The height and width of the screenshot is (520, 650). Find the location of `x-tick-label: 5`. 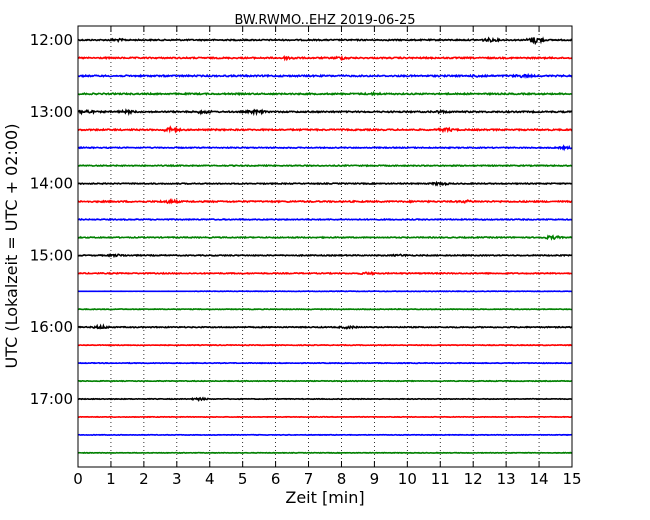

x-tick-label: 5 is located at coordinates (243, 479).